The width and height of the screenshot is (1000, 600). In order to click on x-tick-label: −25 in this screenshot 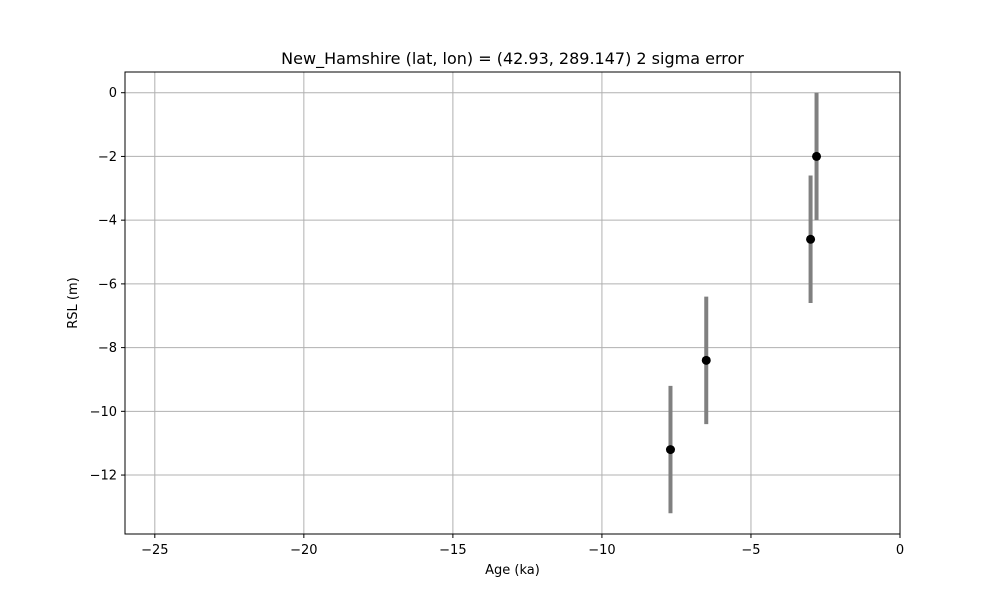, I will do `click(154, 550)`.